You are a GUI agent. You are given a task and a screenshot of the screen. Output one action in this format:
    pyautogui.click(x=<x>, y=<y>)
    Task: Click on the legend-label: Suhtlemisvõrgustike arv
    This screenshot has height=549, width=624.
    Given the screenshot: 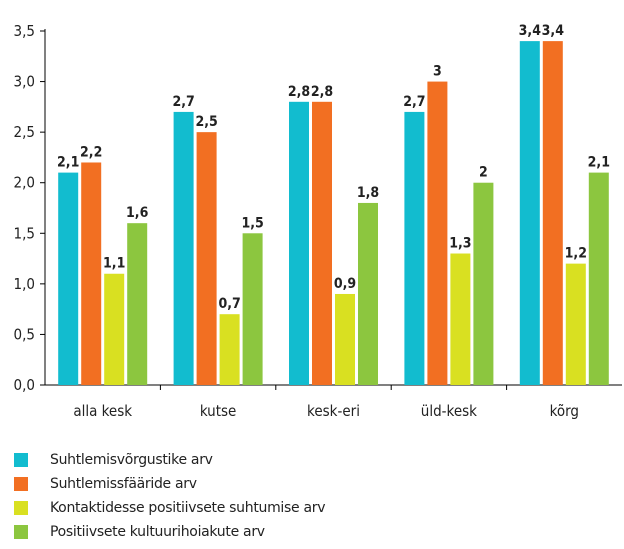 What is the action you would take?
    pyautogui.click(x=131, y=460)
    